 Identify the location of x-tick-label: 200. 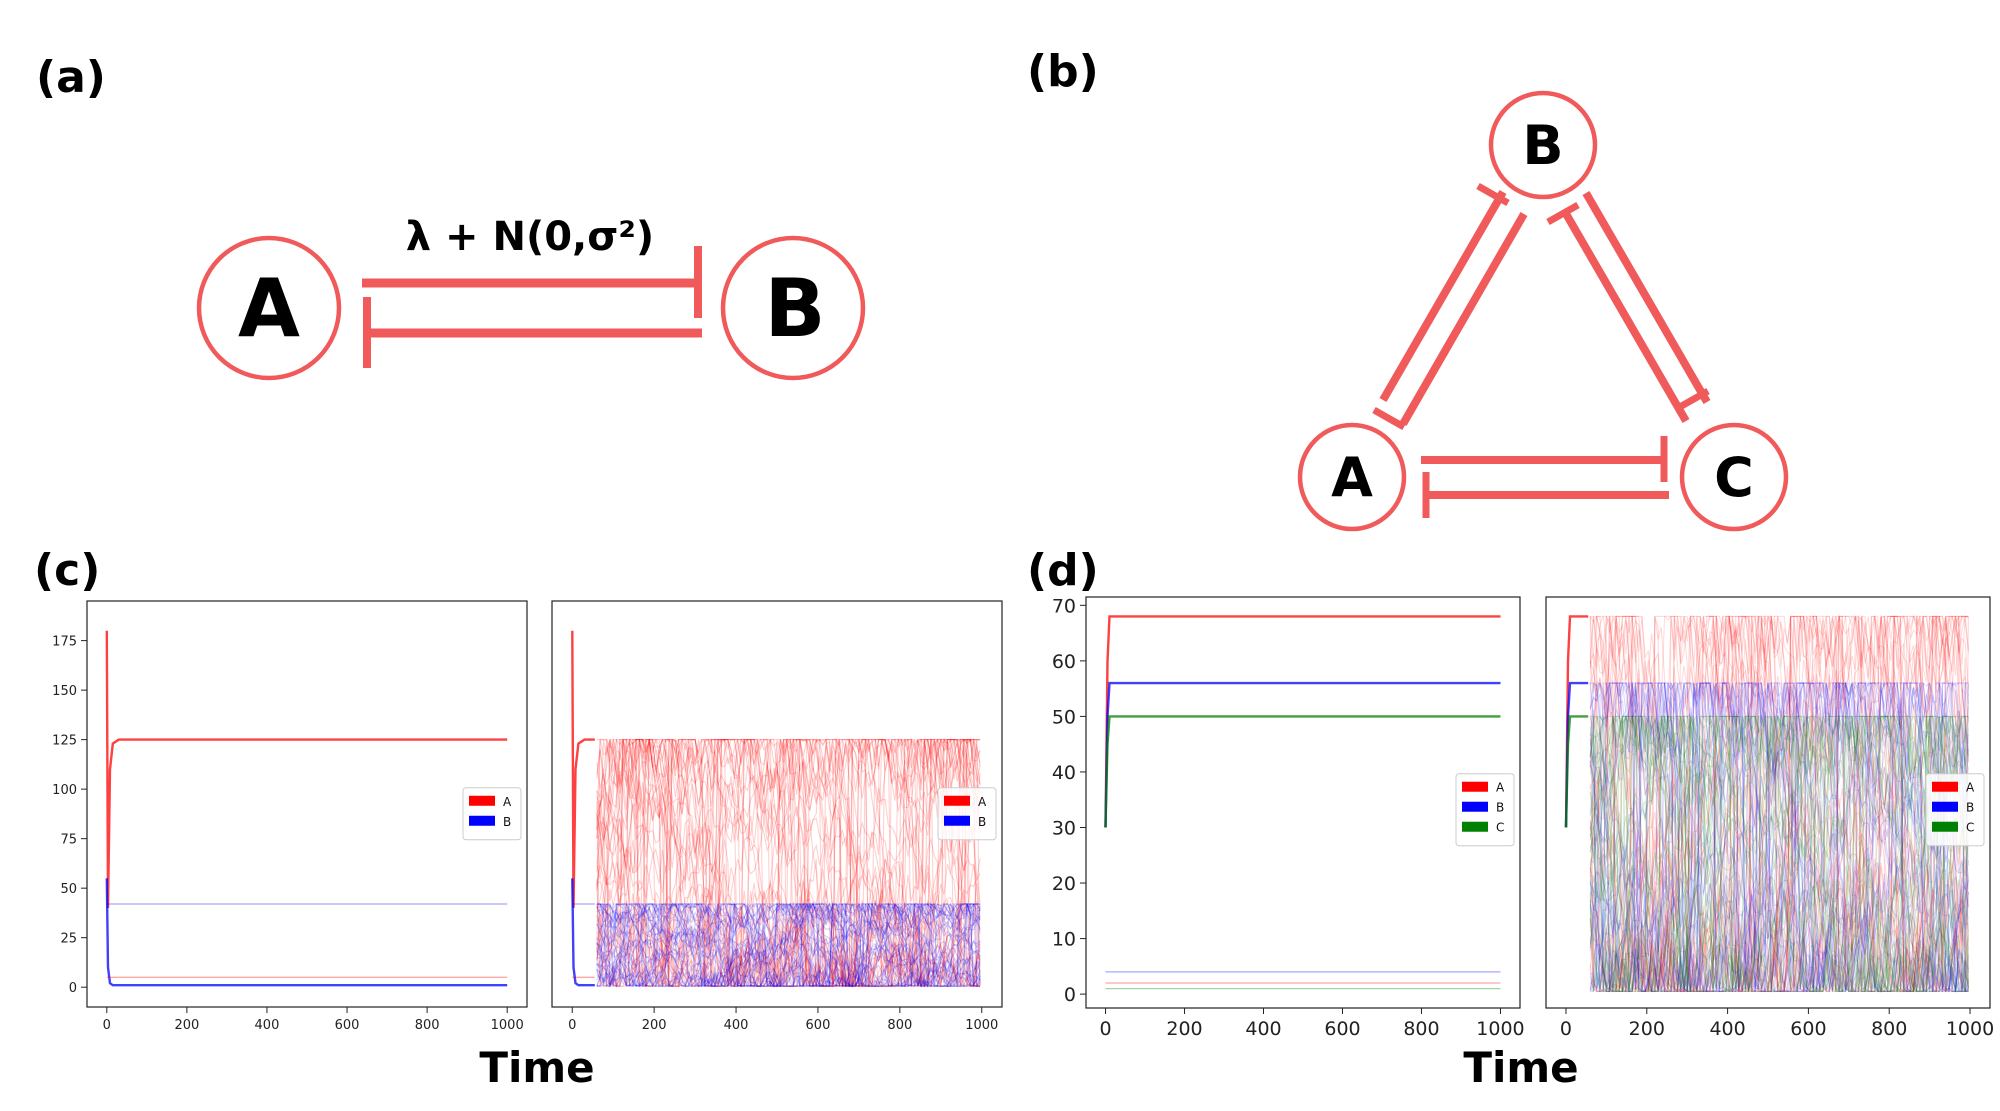
(1647, 1029).